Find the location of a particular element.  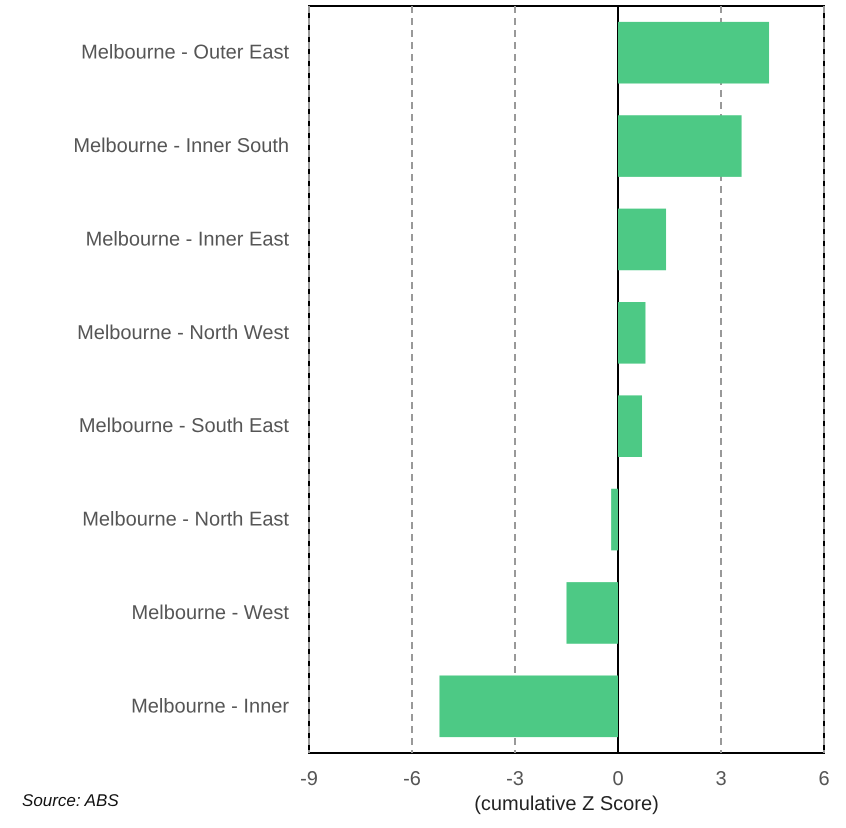

source-note: Source: ABS is located at coordinates (71, 800).